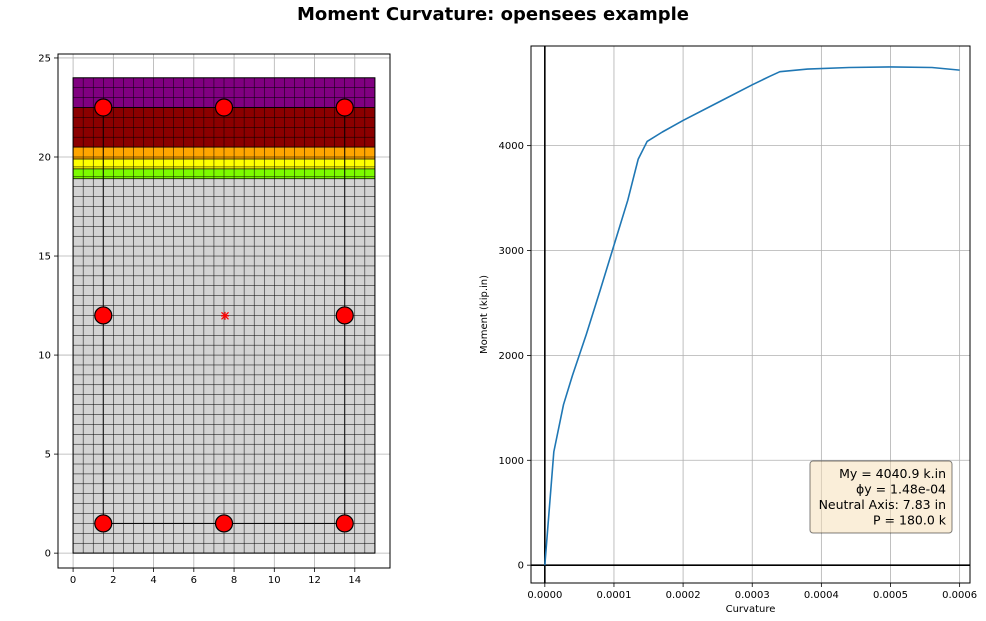 The image size is (986, 621). Describe the element at coordinates (73, 580) in the screenshot. I see `x-tick-label: 0` at that location.